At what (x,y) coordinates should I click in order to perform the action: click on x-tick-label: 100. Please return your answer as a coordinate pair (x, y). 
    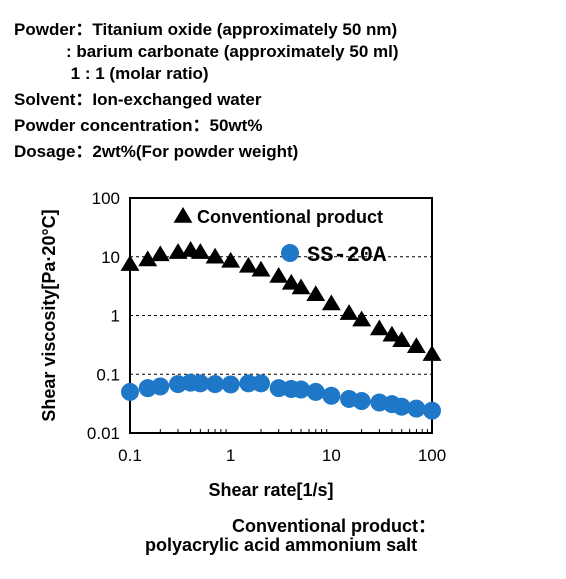
    Looking at the image, I should click on (432, 455).